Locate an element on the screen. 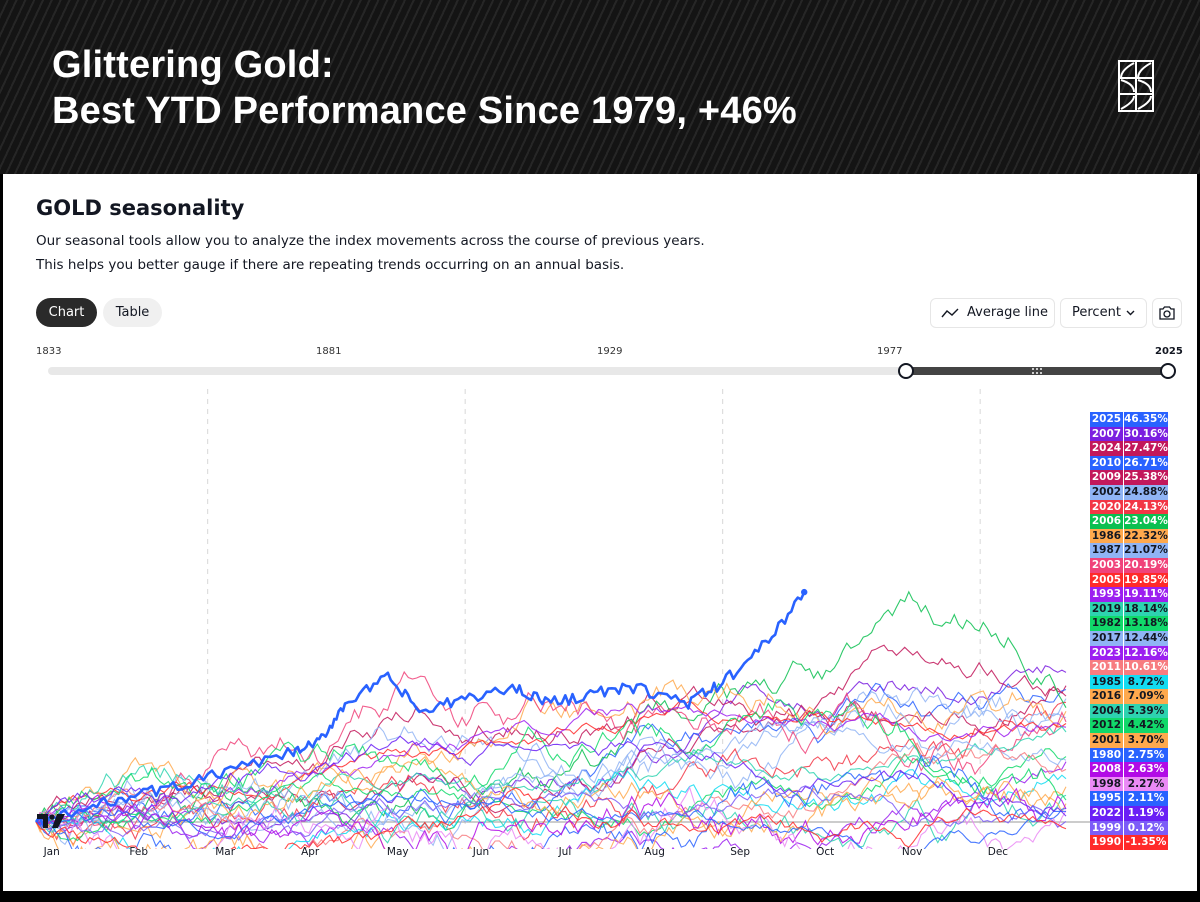  legend-value: 2.11% is located at coordinates (1146, 798).